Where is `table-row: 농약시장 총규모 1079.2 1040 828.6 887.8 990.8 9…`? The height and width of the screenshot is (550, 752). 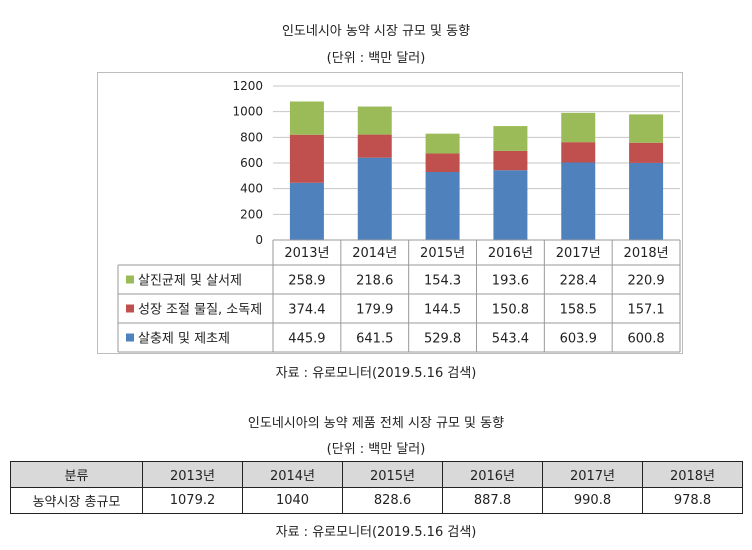
table-row: 농약시장 총규모 1079.2 1040 828.6 887.8 990.8 9… is located at coordinates (376, 500).